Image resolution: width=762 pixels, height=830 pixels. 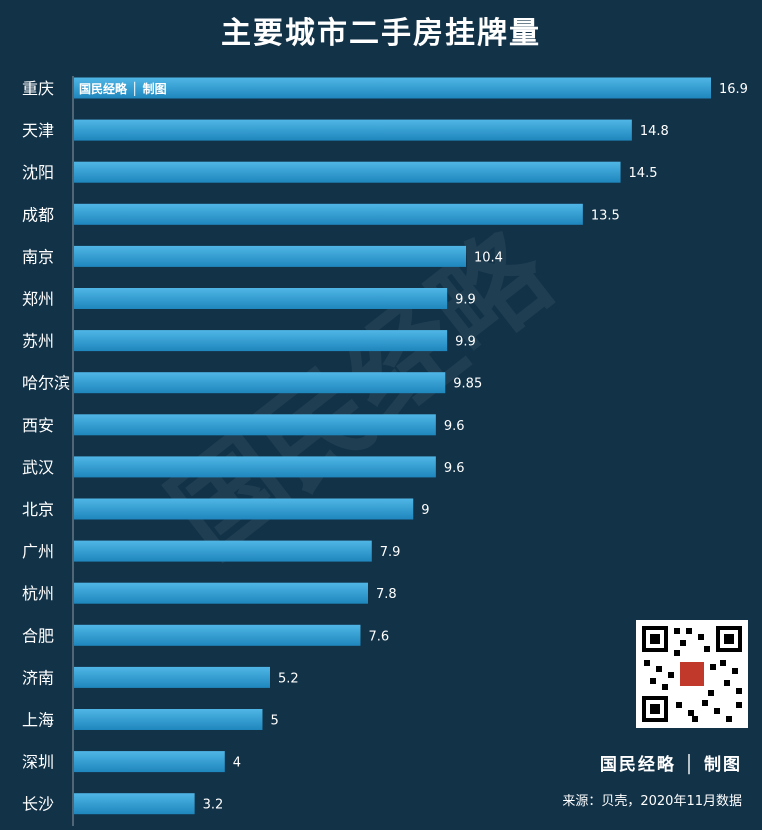 I want to click on brand-credit: 国民经略 │ 制图, so click(x=670, y=765).